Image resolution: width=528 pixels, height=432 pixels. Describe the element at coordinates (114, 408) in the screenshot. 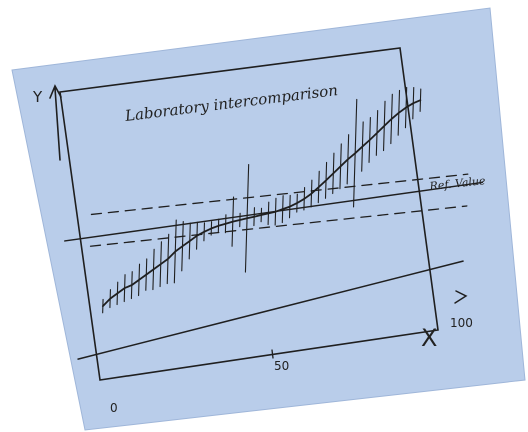

I see `x-tick-label: 0` at that location.